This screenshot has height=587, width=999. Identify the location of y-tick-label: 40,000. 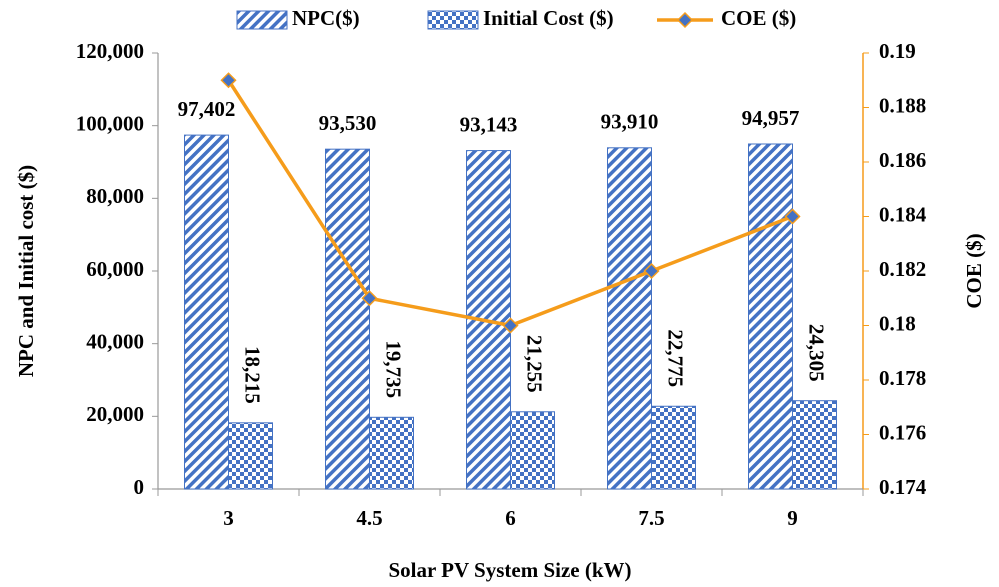
(115, 341).